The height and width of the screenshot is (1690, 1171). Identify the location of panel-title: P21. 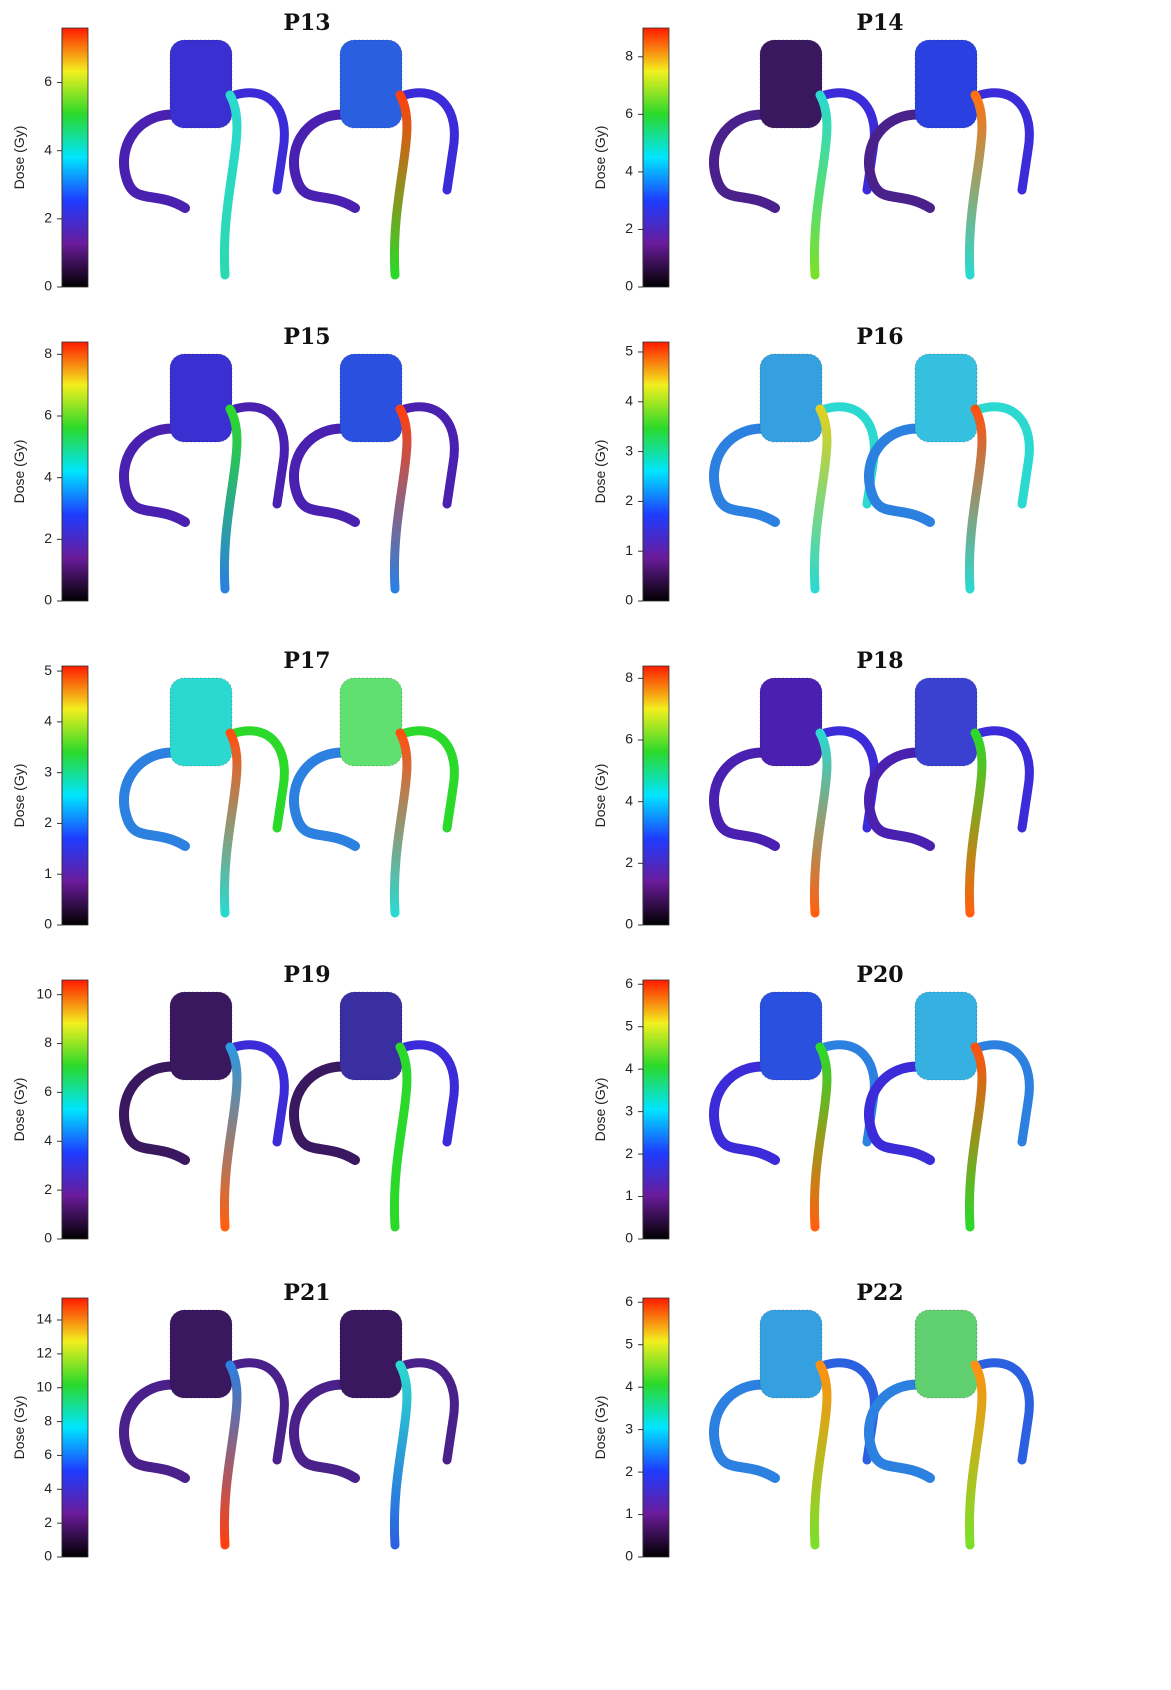
(306, 1293).